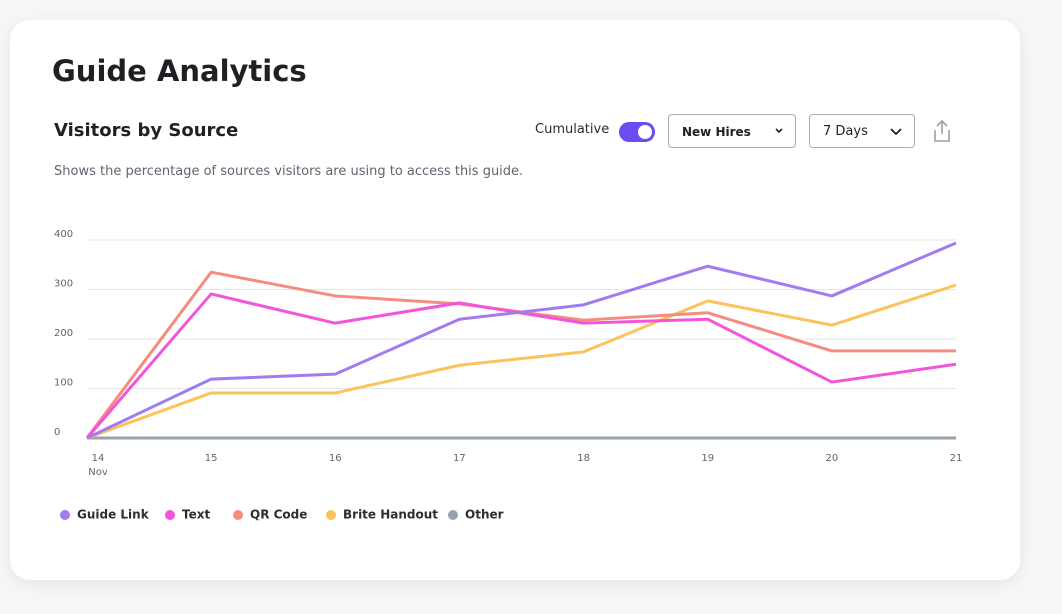 The height and width of the screenshot is (614, 1062). Describe the element at coordinates (484, 515) in the screenshot. I see `legend-label: Other` at that location.